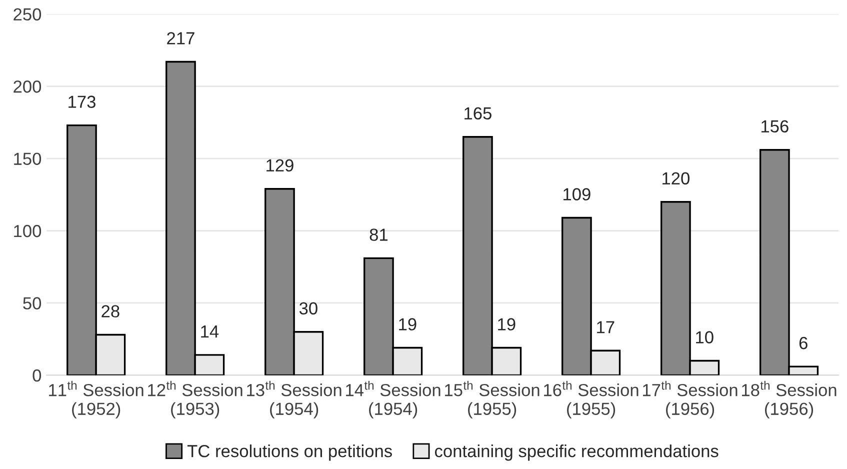 The width and height of the screenshot is (847, 469). Describe the element at coordinates (32, 303) in the screenshot. I see `y-tick-label: 50` at that location.